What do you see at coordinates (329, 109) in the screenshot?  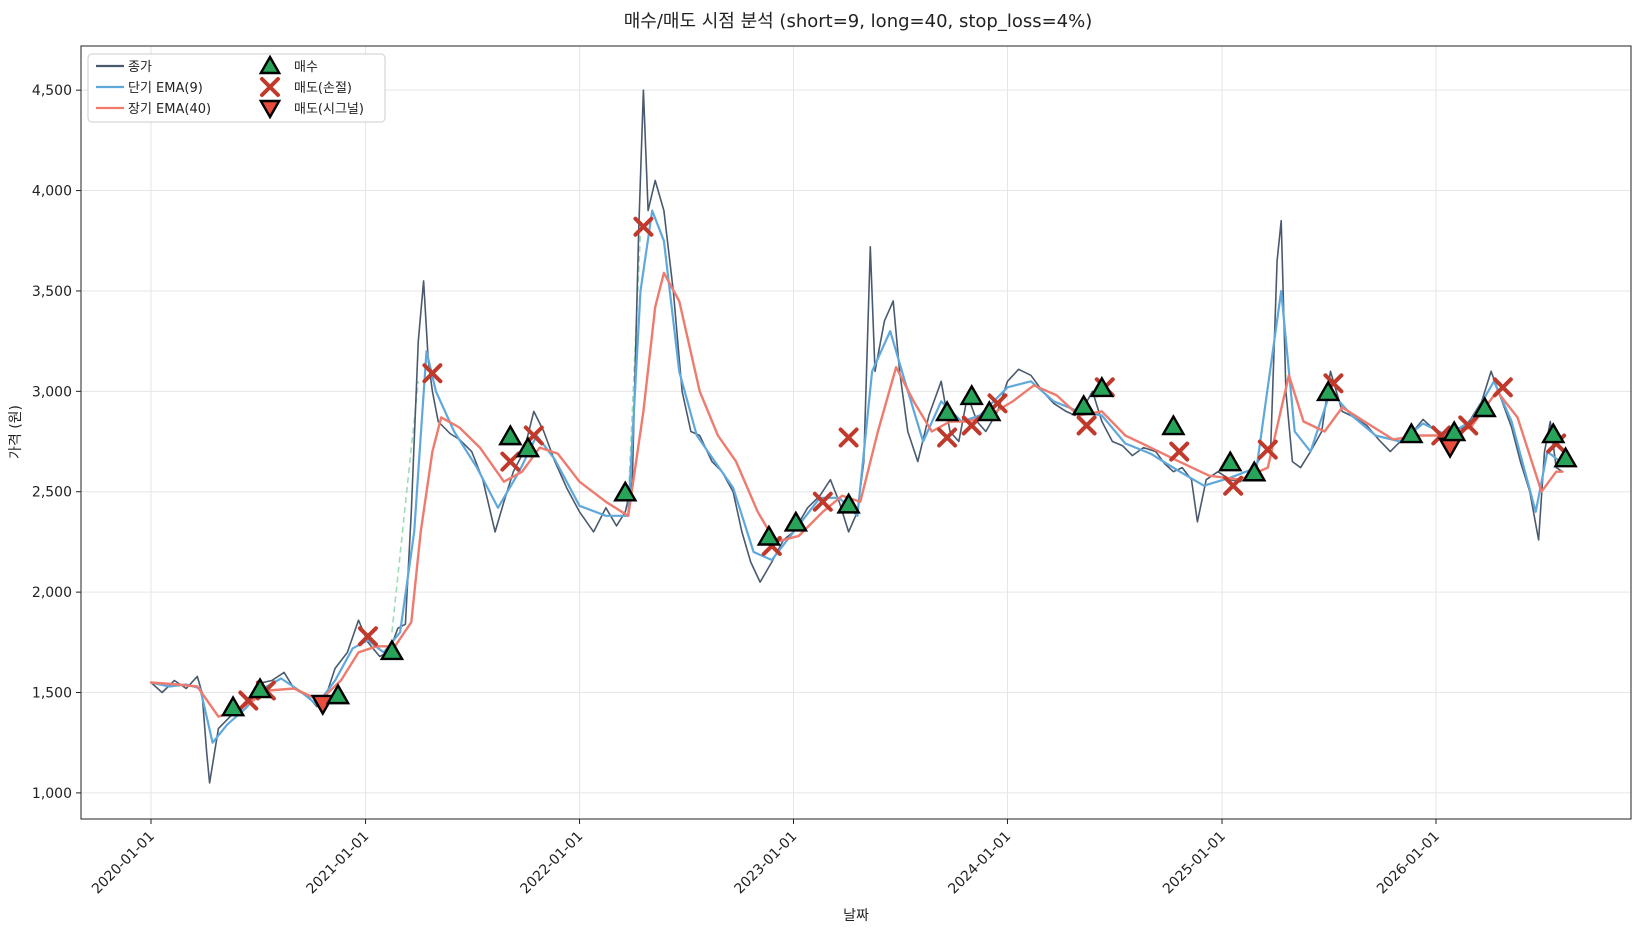 I see `legend-label: 매도(시그널)` at bounding box center [329, 109].